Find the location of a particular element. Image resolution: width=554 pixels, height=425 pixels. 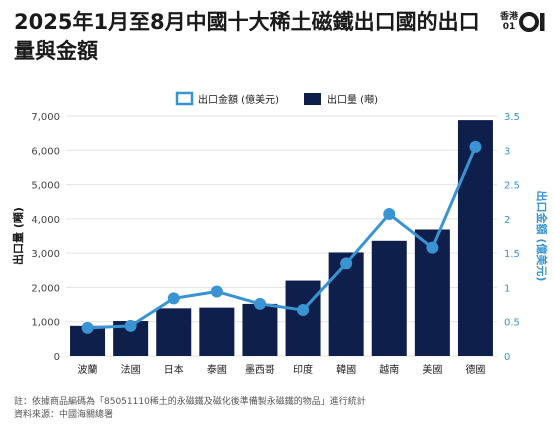

y-tick-label: 5,000 is located at coordinates (45, 186).